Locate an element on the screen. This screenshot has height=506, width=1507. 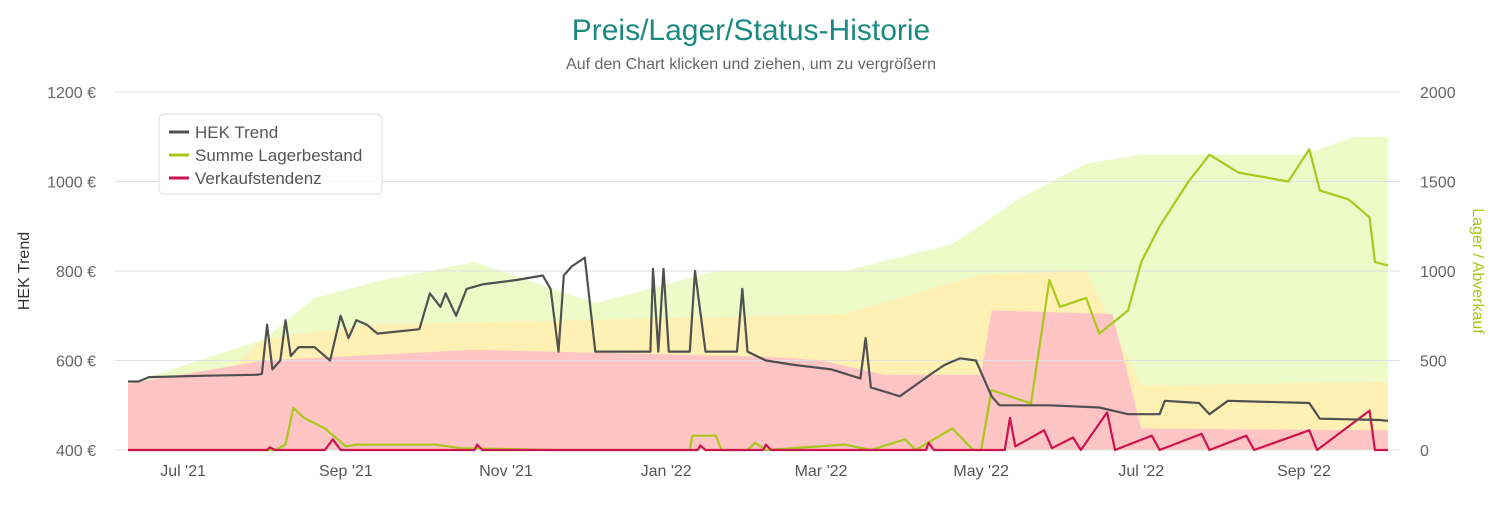
x-tick-label: Jul '21 is located at coordinates (183, 471).